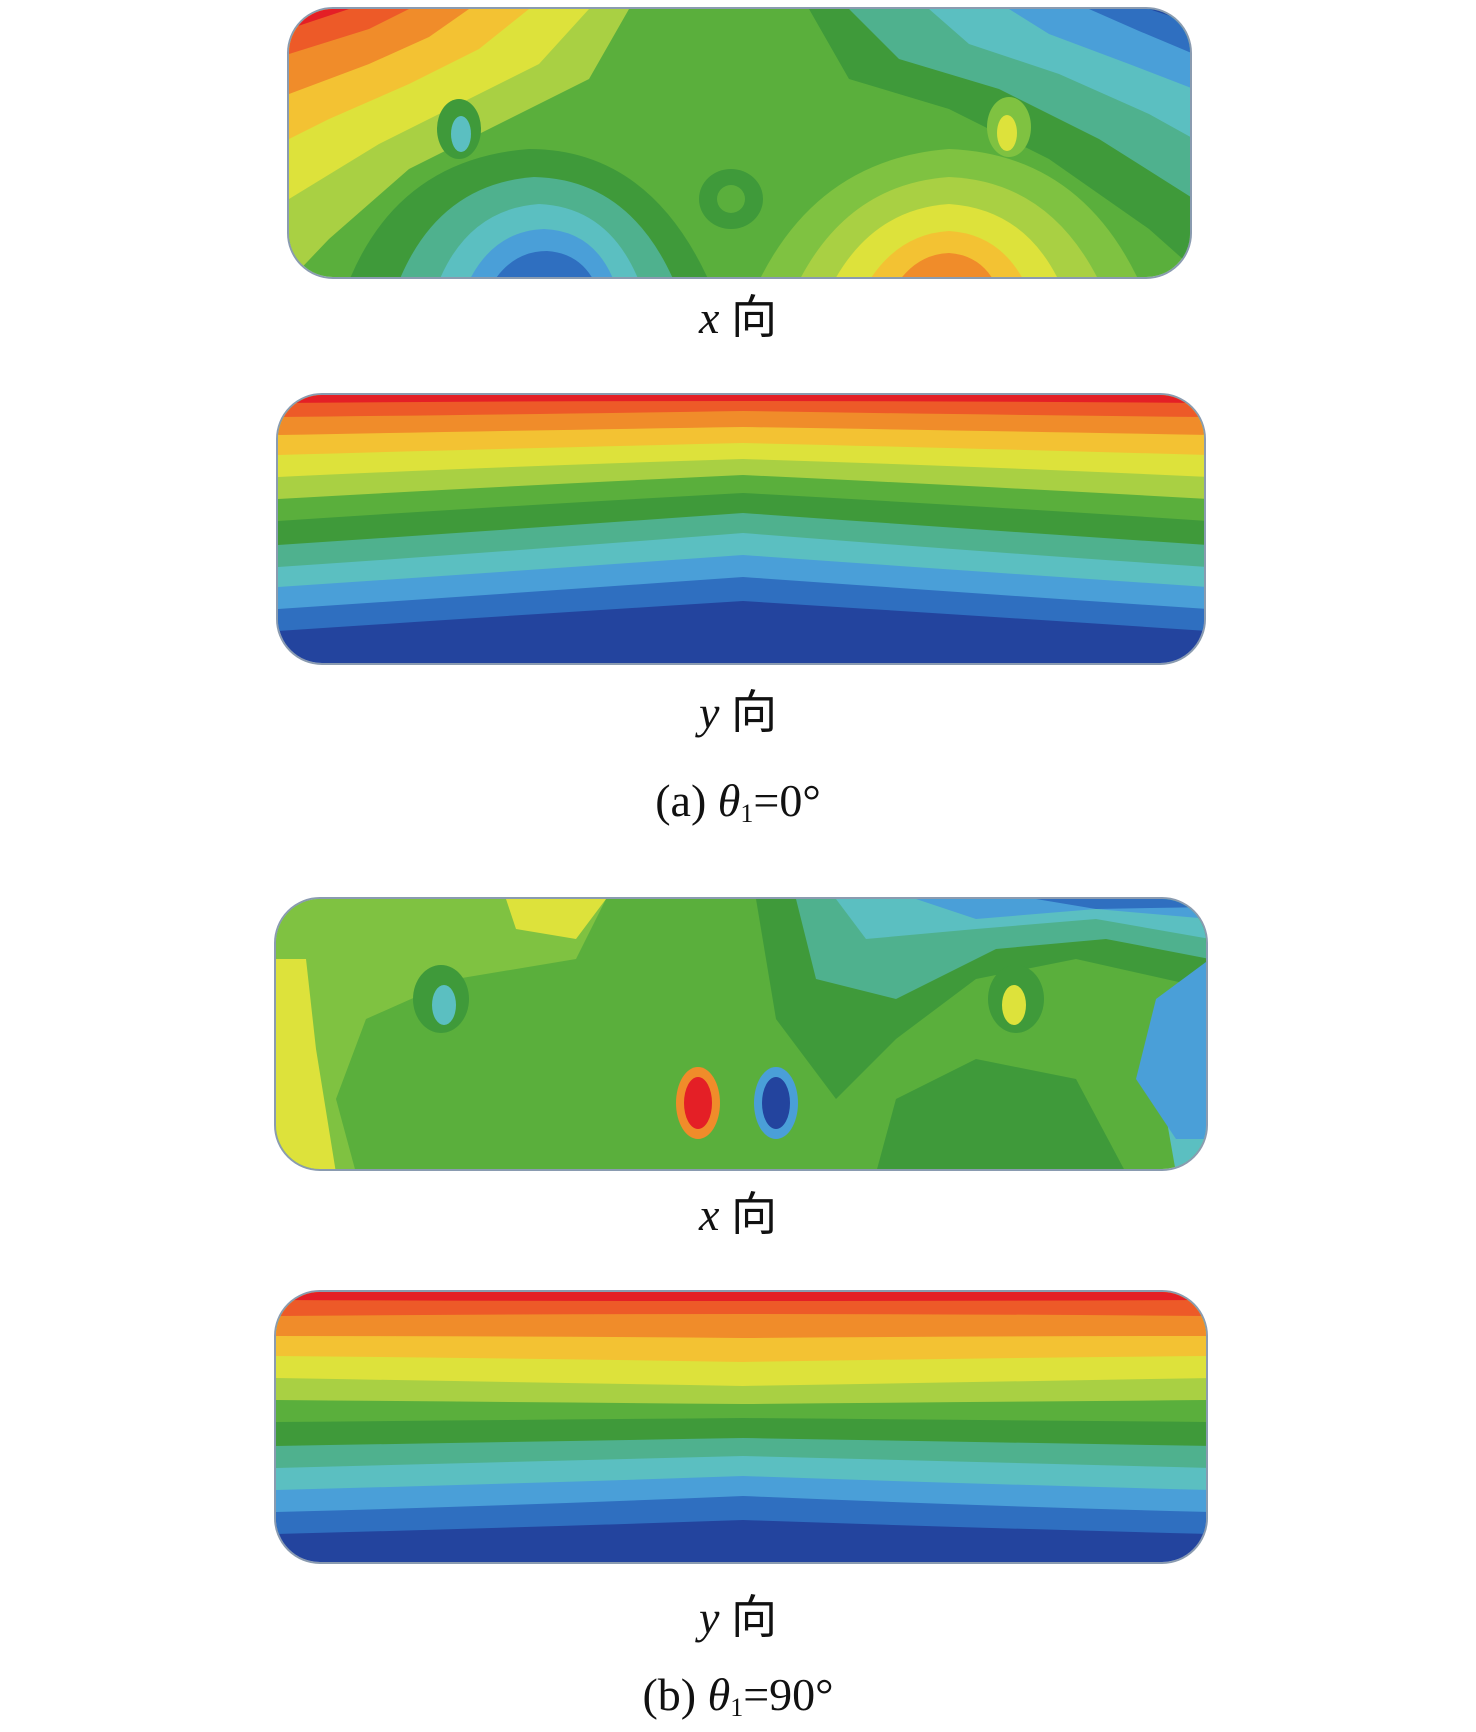 The height and width of the screenshot is (1732, 1476). What do you see at coordinates (739, 143) in the screenshot?
I see `contour-map-a-x` at bounding box center [739, 143].